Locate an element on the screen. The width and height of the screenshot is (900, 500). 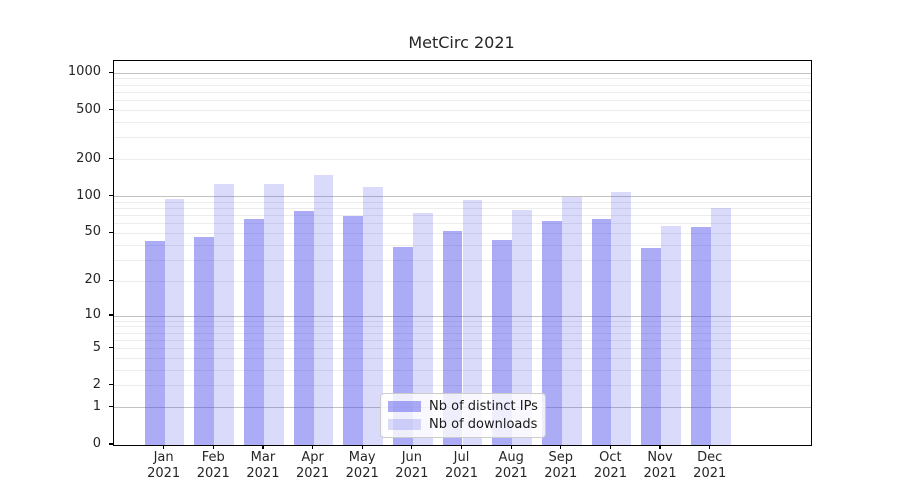
y-axis-tick-label: 0 is located at coordinates (96, 443).